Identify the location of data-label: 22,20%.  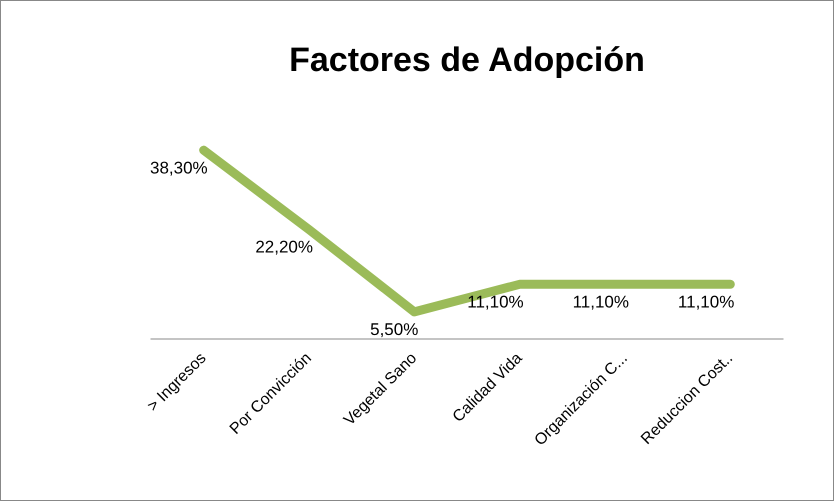
(284, 247).